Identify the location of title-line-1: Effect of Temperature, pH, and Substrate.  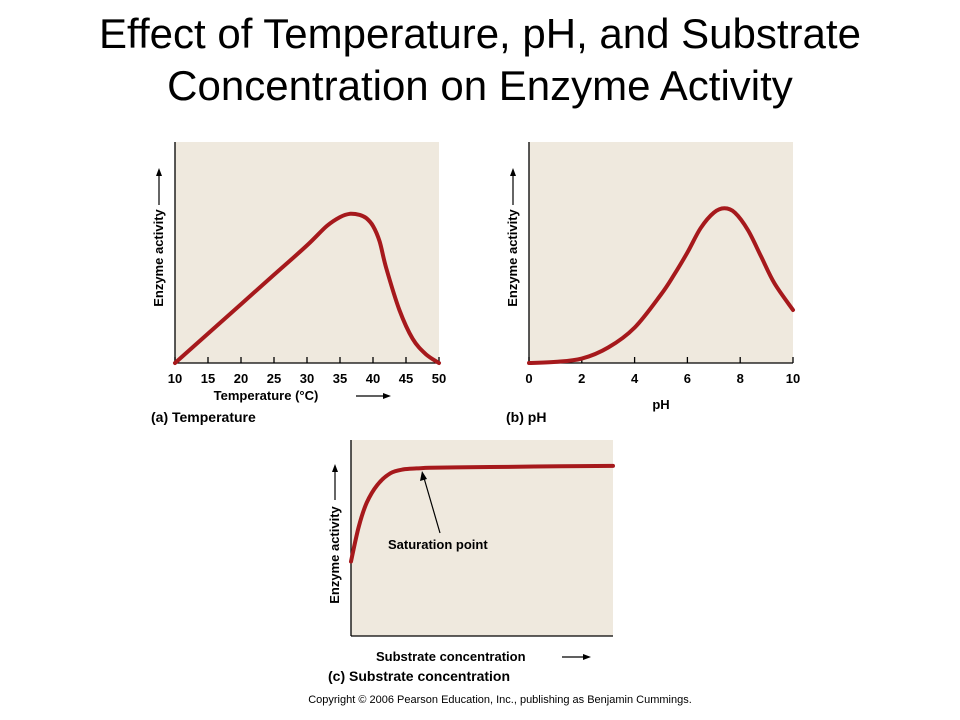
(480, 33).